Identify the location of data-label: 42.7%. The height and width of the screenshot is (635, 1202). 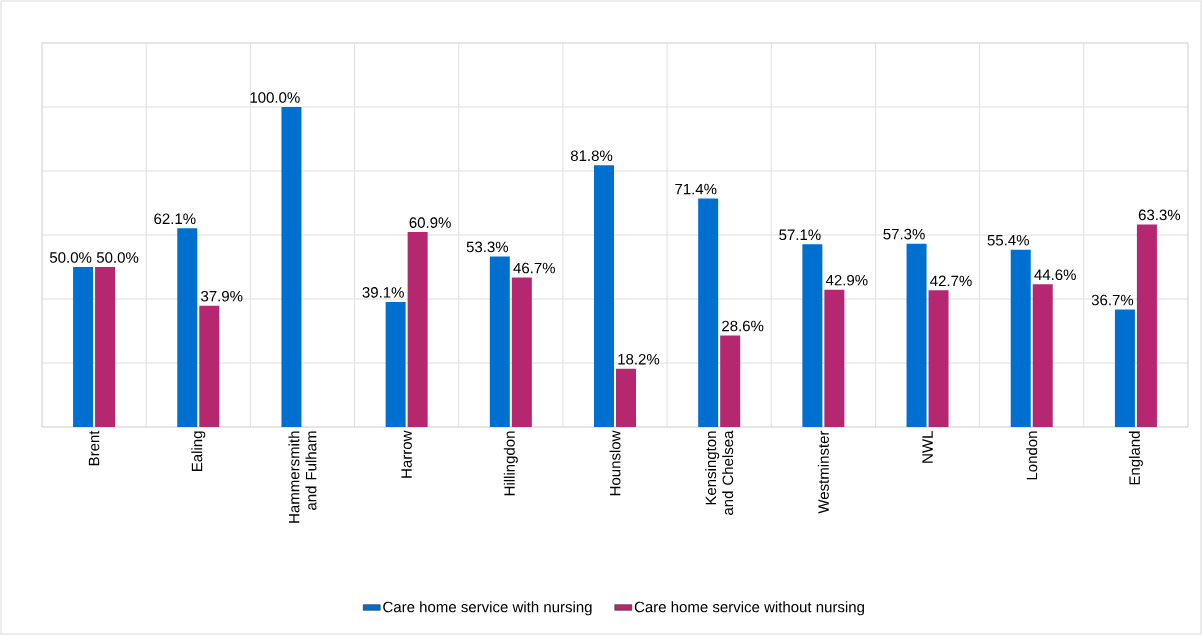
(951, 281).